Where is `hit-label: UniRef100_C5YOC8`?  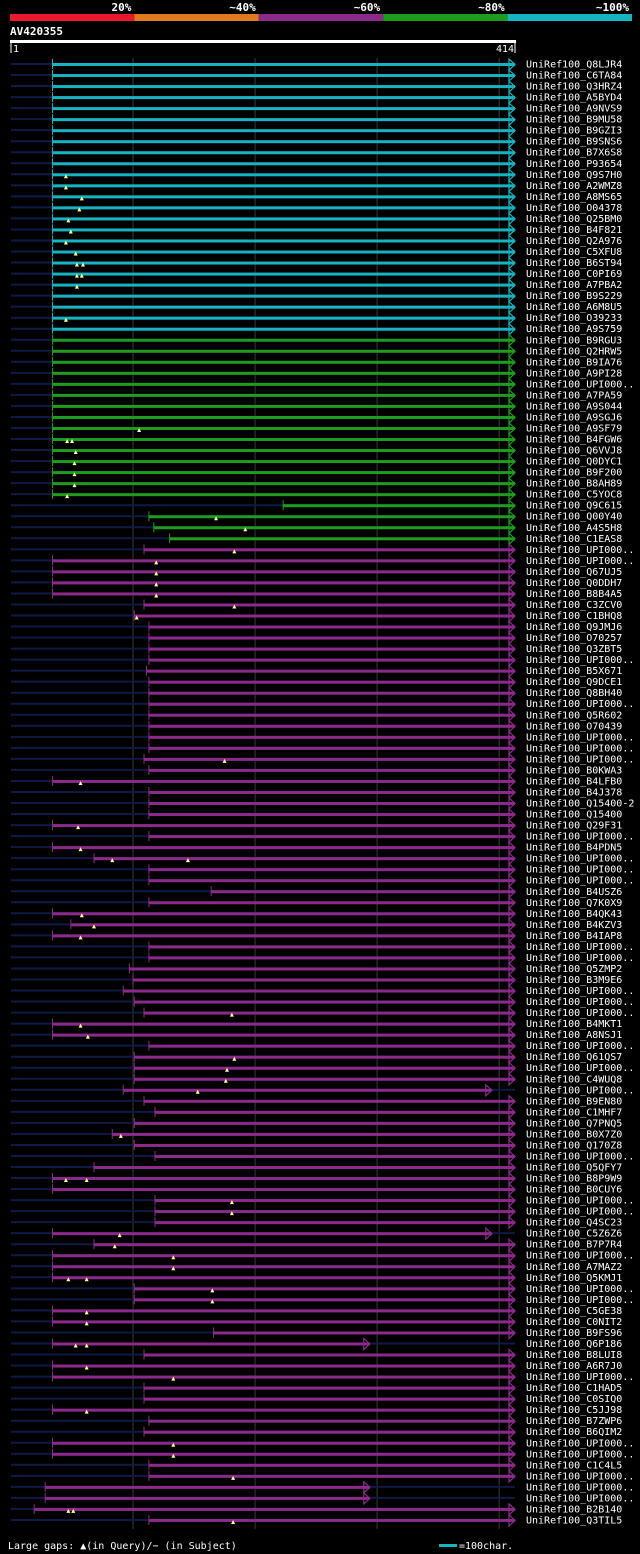 hit-label: UniRef100_C5YOC8 is located at coordinates (574, 495).